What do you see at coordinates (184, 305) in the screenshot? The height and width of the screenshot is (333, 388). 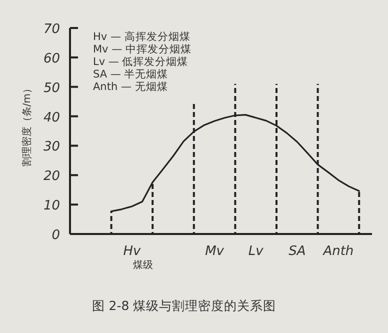 I see `caption: 图 2-8 煤级与割理密度的关系图` at bounding box center [184, 305].